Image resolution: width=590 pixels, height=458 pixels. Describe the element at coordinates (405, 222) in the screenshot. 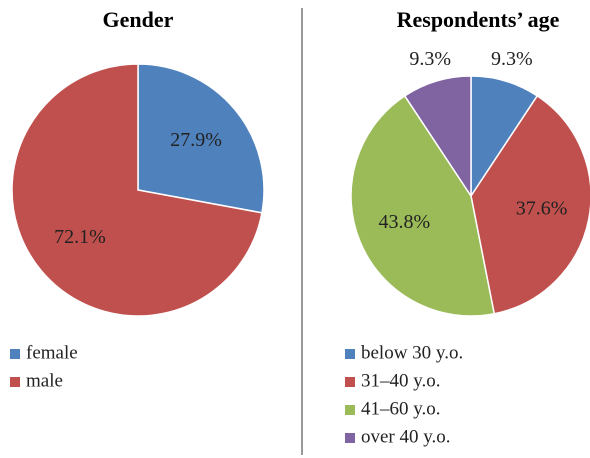

I see `slice-label: 43.8%` at that location.